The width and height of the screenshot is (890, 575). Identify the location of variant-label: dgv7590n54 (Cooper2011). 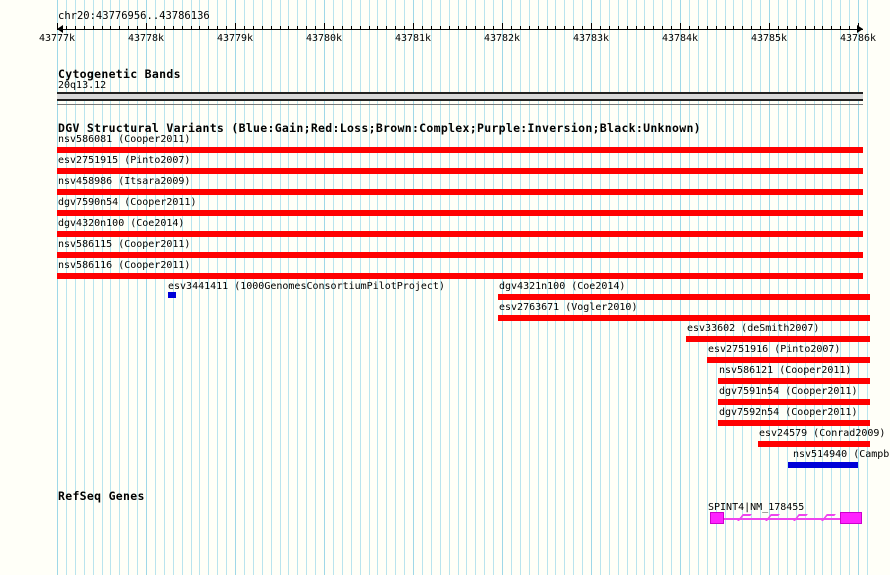
(127, 202).